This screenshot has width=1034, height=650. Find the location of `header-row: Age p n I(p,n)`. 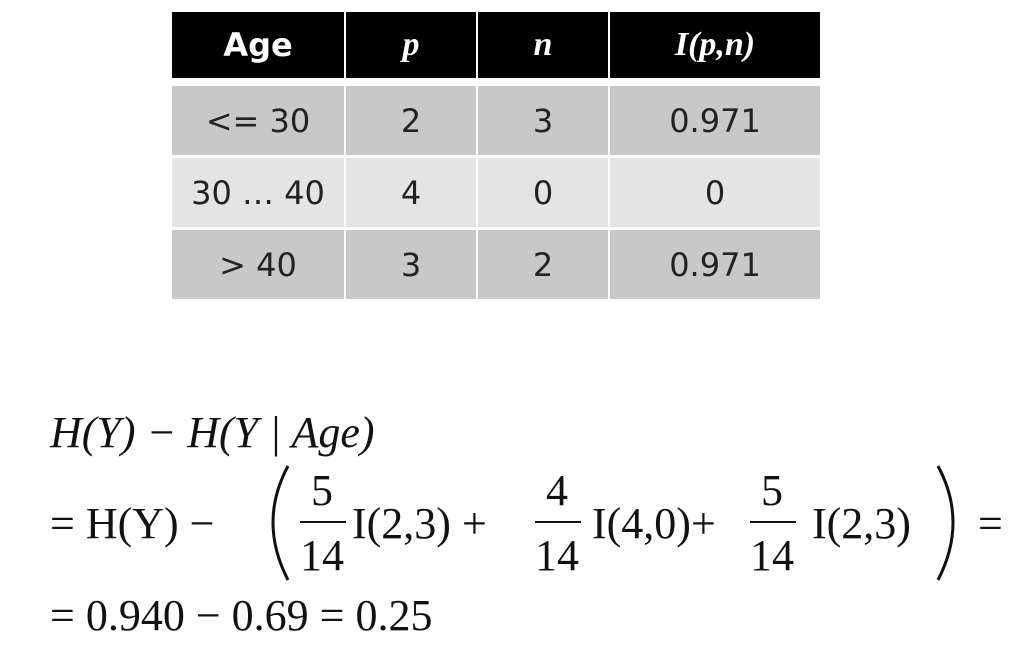

header-row: Age p n I(p,n) is located at coordinates (496, 49).